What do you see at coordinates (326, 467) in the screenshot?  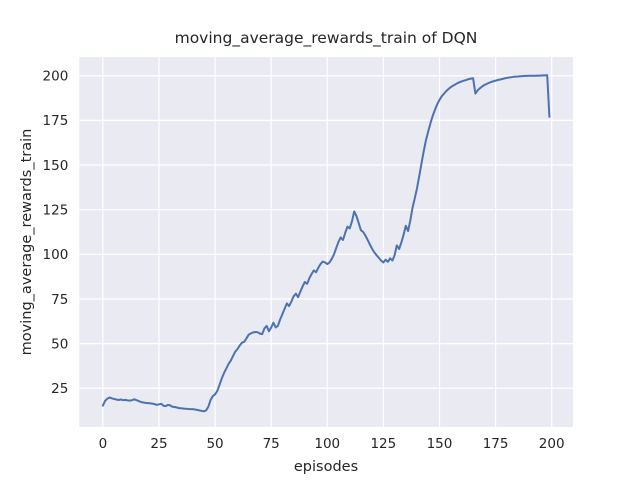 I see `x-axis-label: episodes` at bounding box center [326, 467].